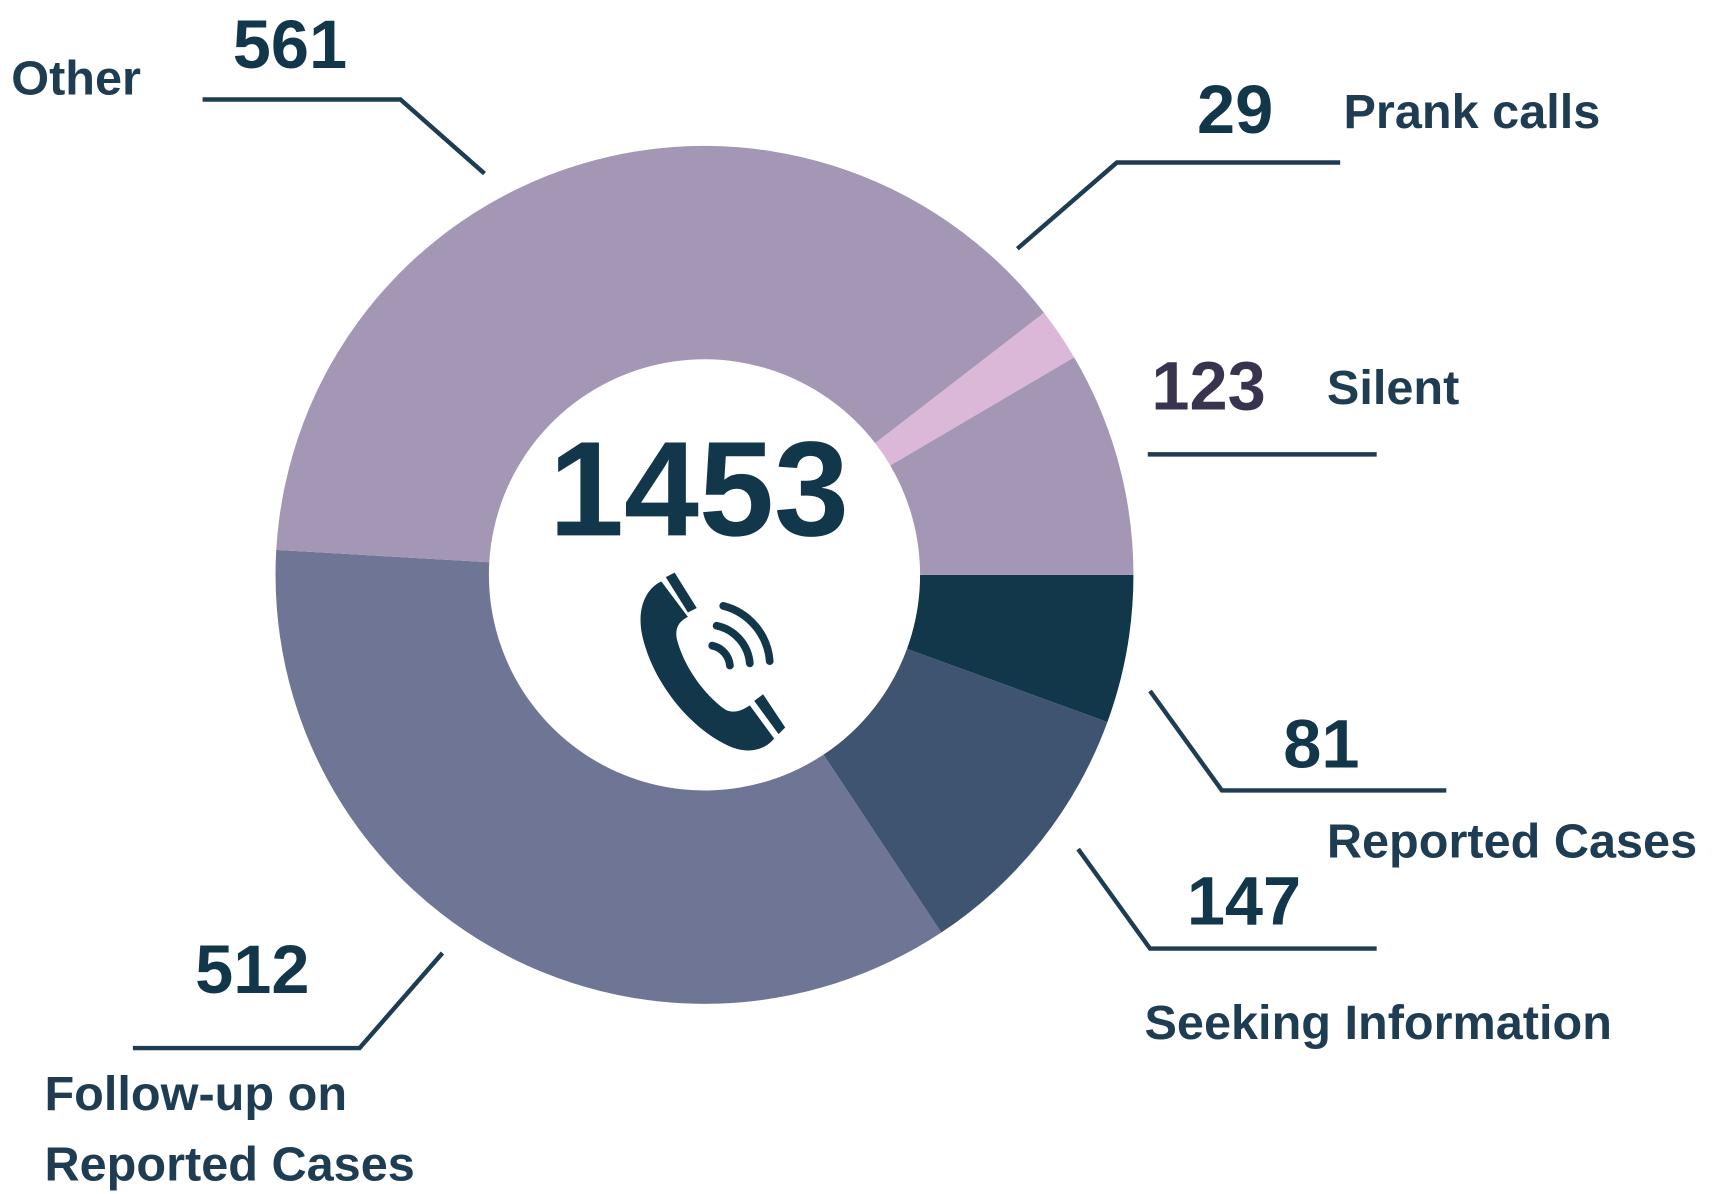  Describe the element at coordinates (713, 661) in the screenshot. I see `phone-icon` at that location.